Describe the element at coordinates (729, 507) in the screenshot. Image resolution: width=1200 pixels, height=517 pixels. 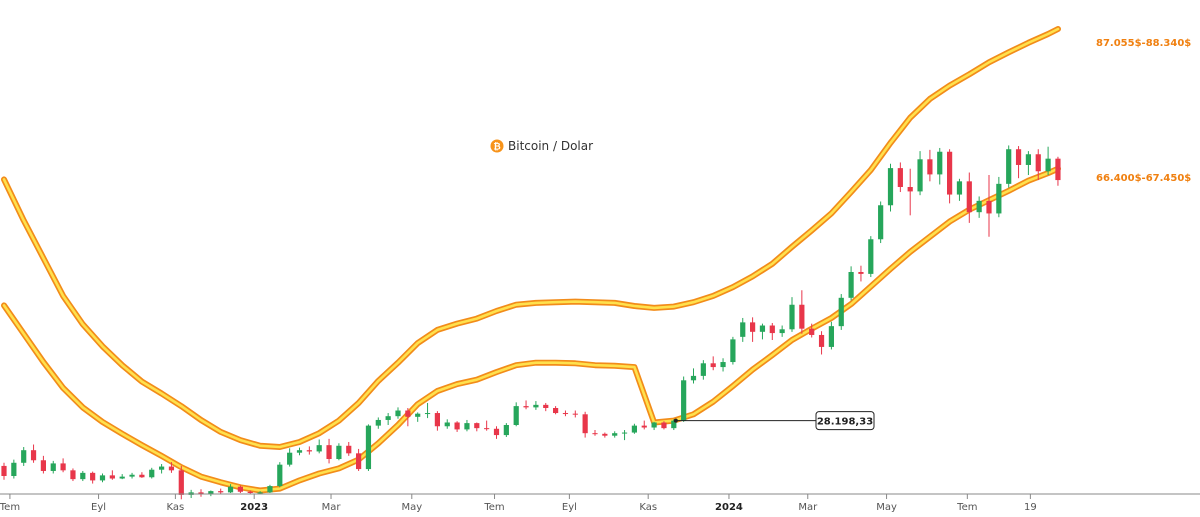
I see `x-tick-label: 2024` at that location.